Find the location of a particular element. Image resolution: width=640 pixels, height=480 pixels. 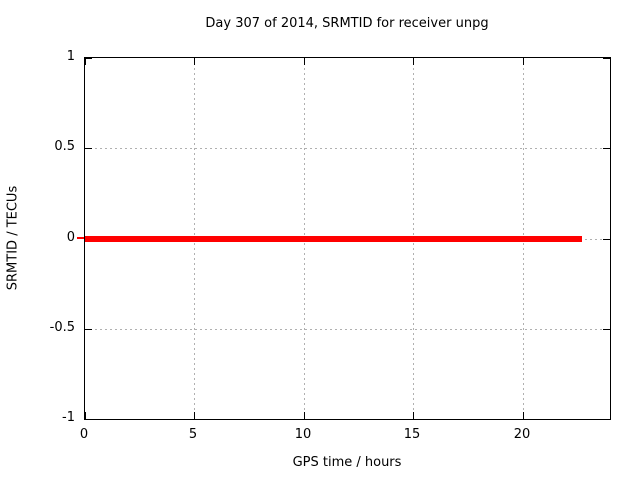

y-tick-label--1: -1 is located at coordinates (68, 417).